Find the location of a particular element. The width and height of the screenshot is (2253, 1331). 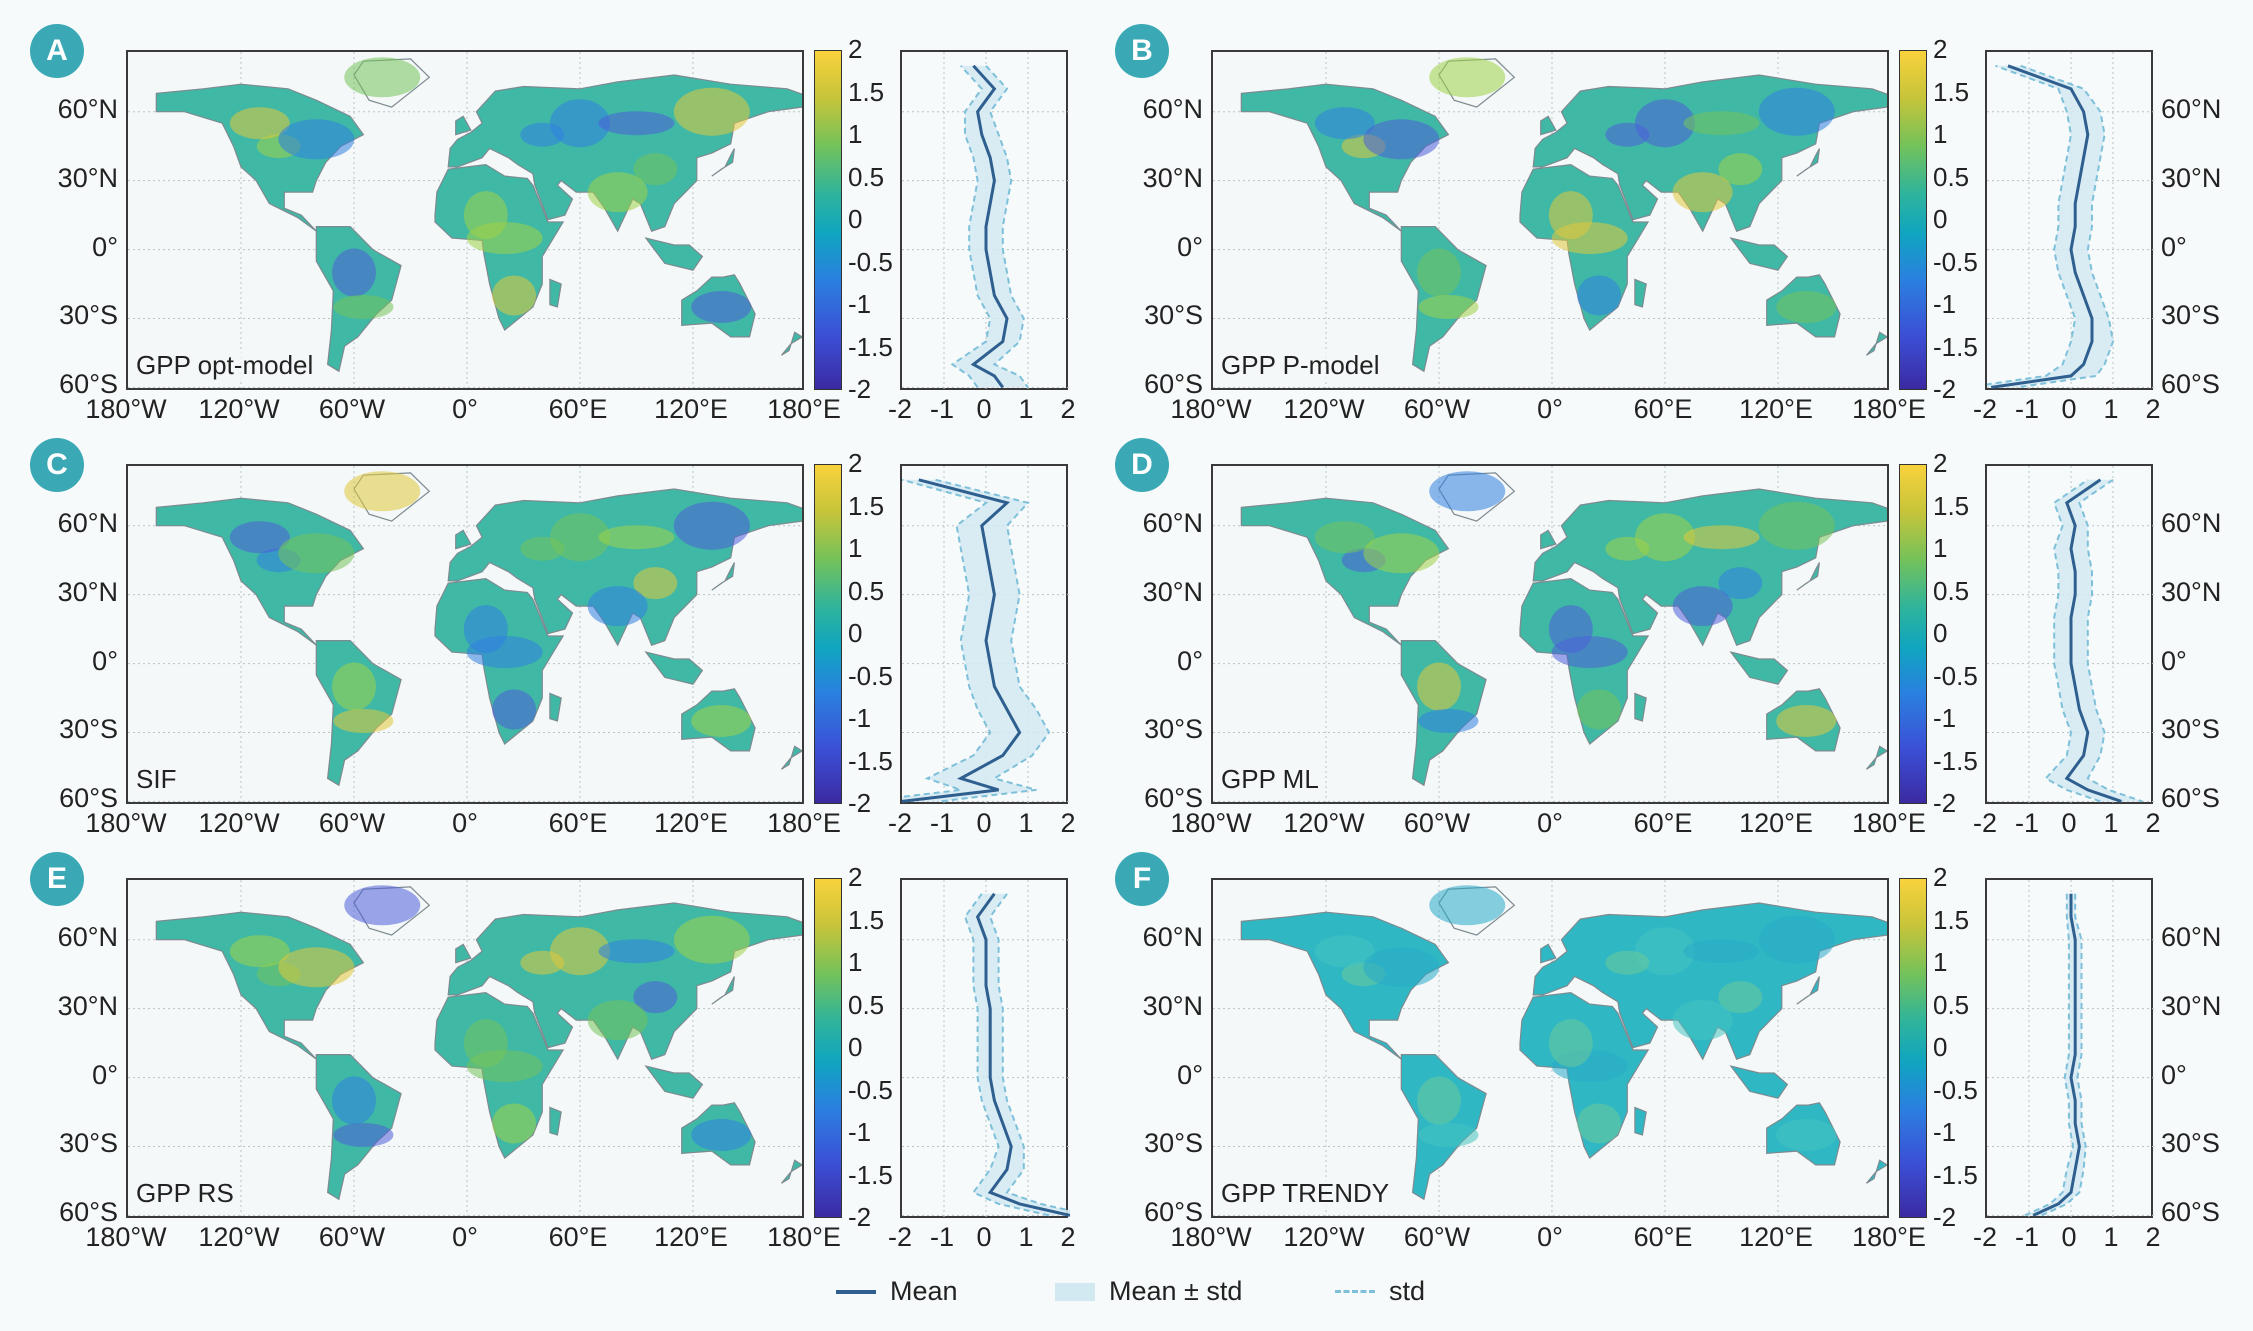

map-y-tick: 30°N is located at coordinates (87, 1005).